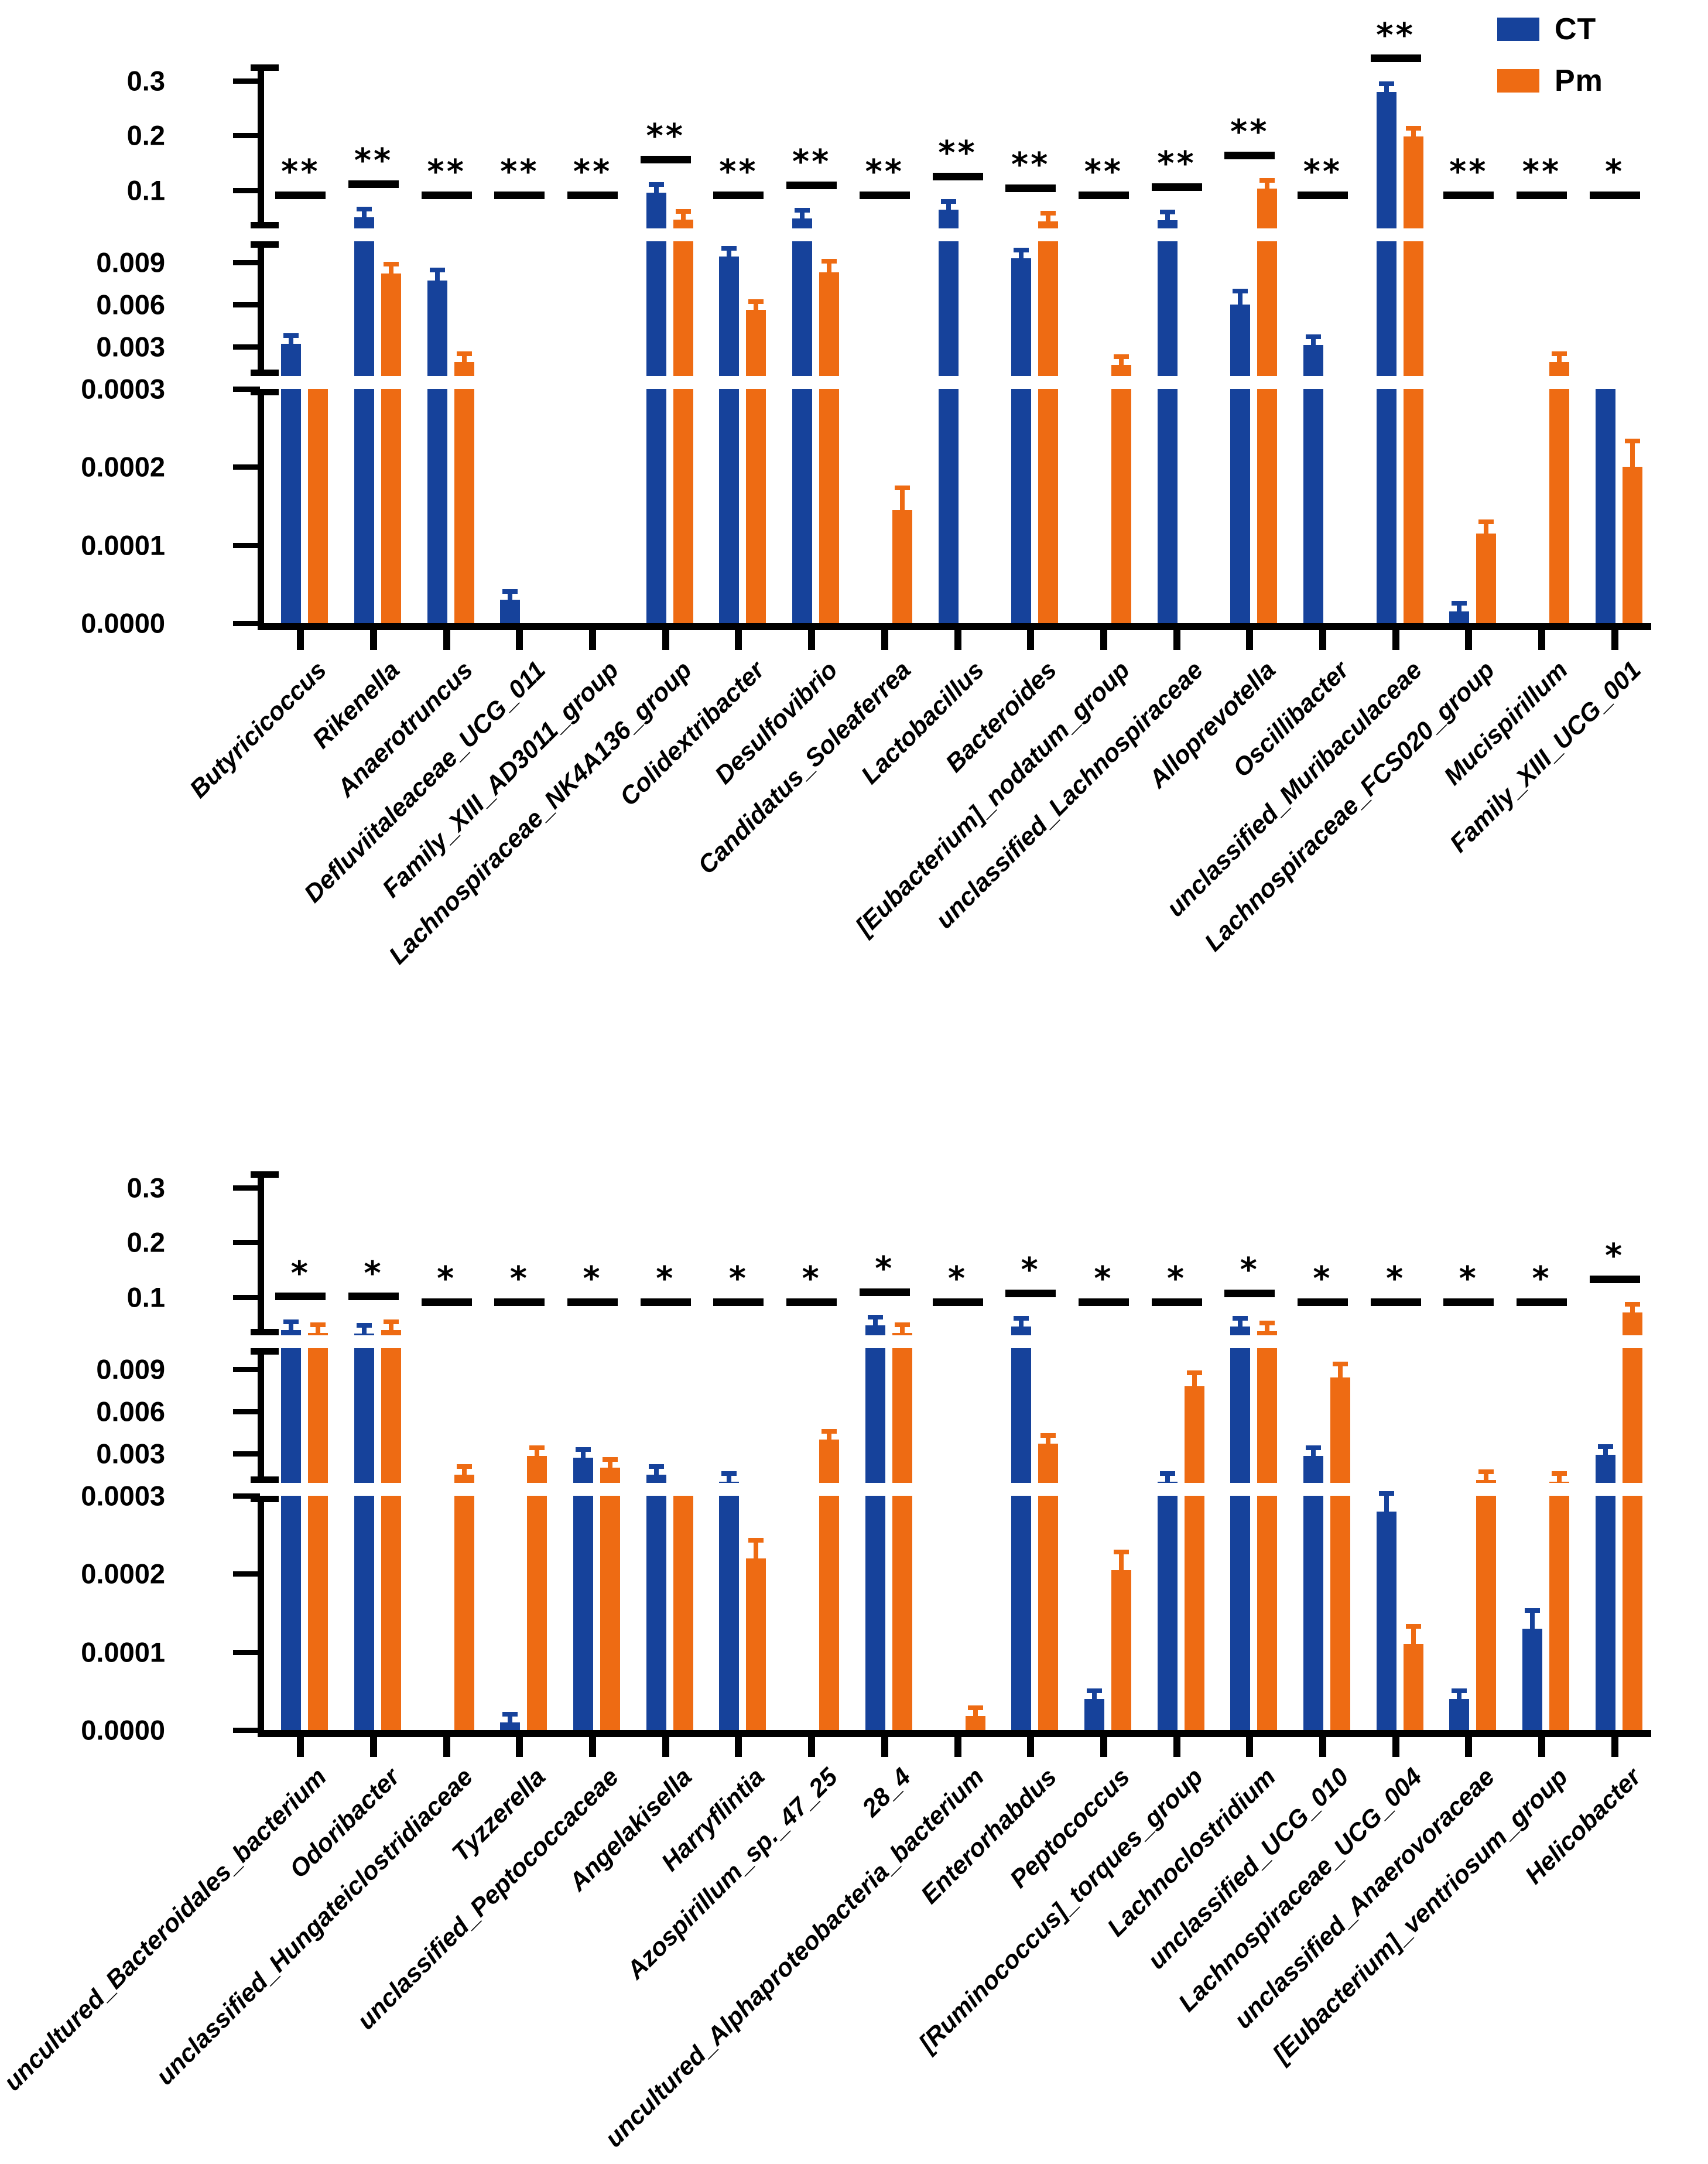 The image size is (1708, 2164). I want to click on y-axis-tick-label: 0.009, so click(130, 262).